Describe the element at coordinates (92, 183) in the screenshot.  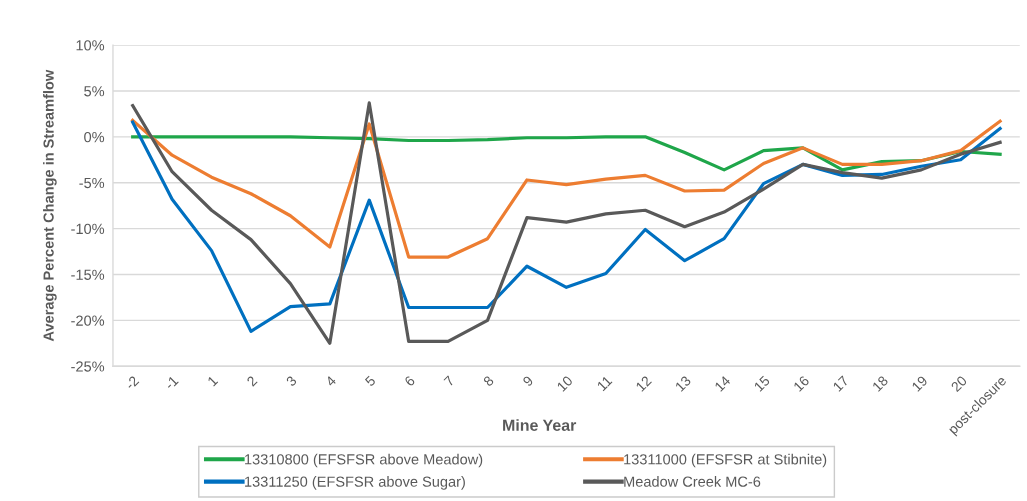
I see `y-tick-label: -5%` at that location.